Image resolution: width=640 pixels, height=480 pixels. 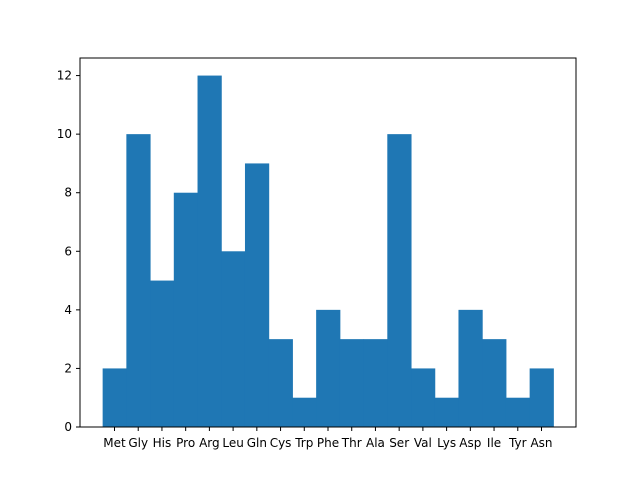 I want to click on x-tick-label: Tyr, so click(x=517, y=443).